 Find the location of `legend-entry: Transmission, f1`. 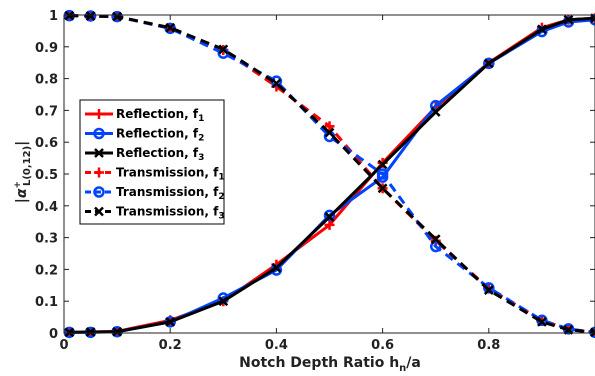

legend-entry: Transmission, f1 is located at coordinates (155, 174).